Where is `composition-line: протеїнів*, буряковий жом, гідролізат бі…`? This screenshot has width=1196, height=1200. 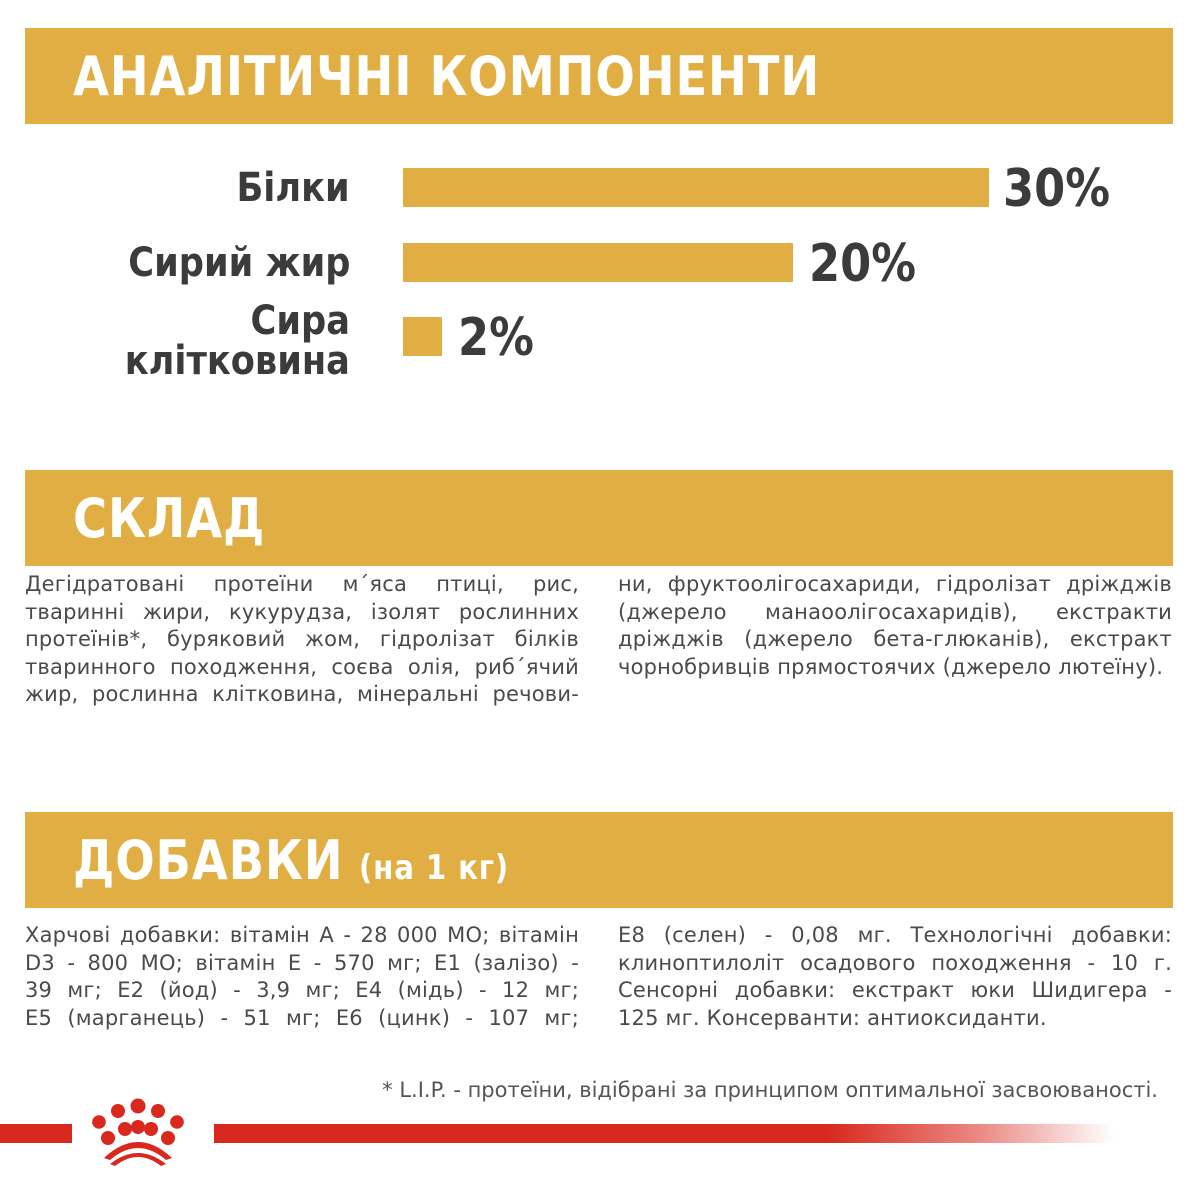 composition-line: протеїнів*, буряковий жом, гідролізат бі… is located at coordinates (302, 639).